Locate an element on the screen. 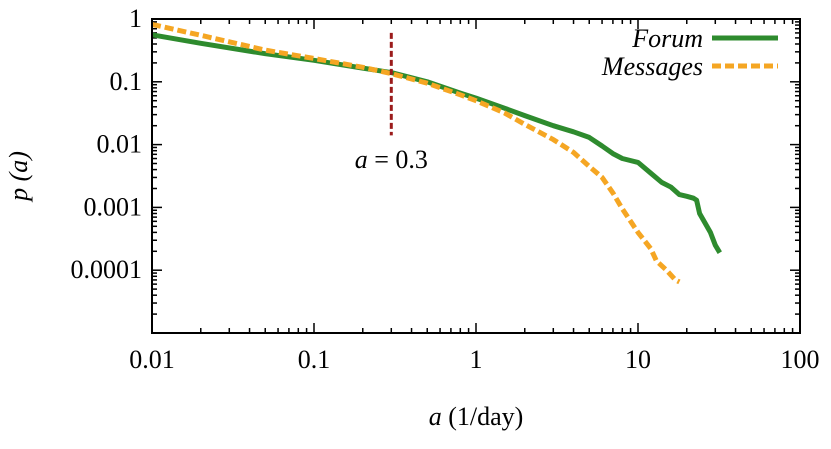  legend: Forum Messages is located at coordinates (689, 52).